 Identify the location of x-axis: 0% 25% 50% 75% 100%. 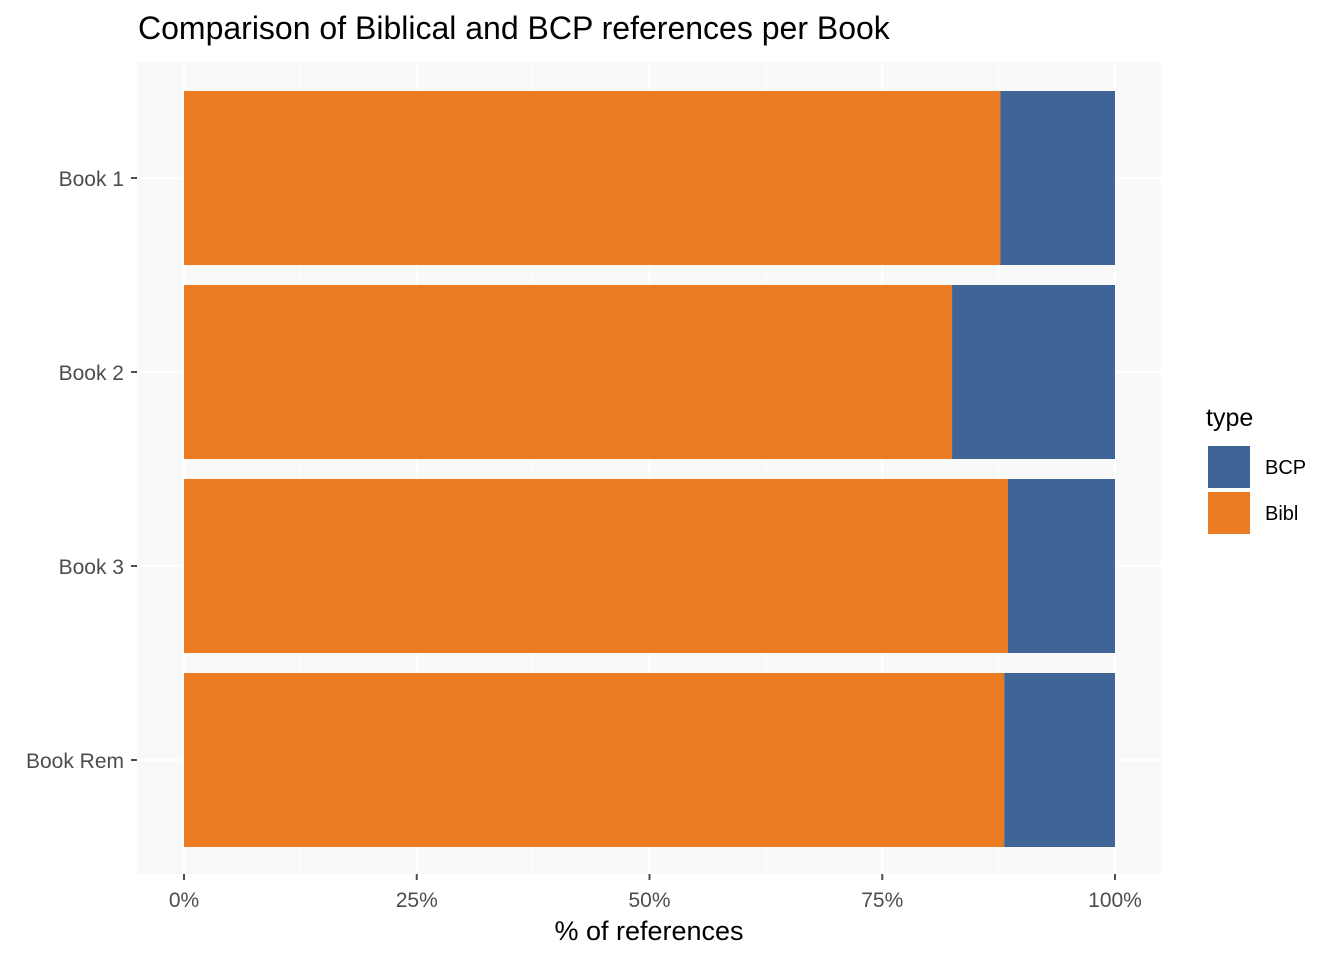
(655, 893).